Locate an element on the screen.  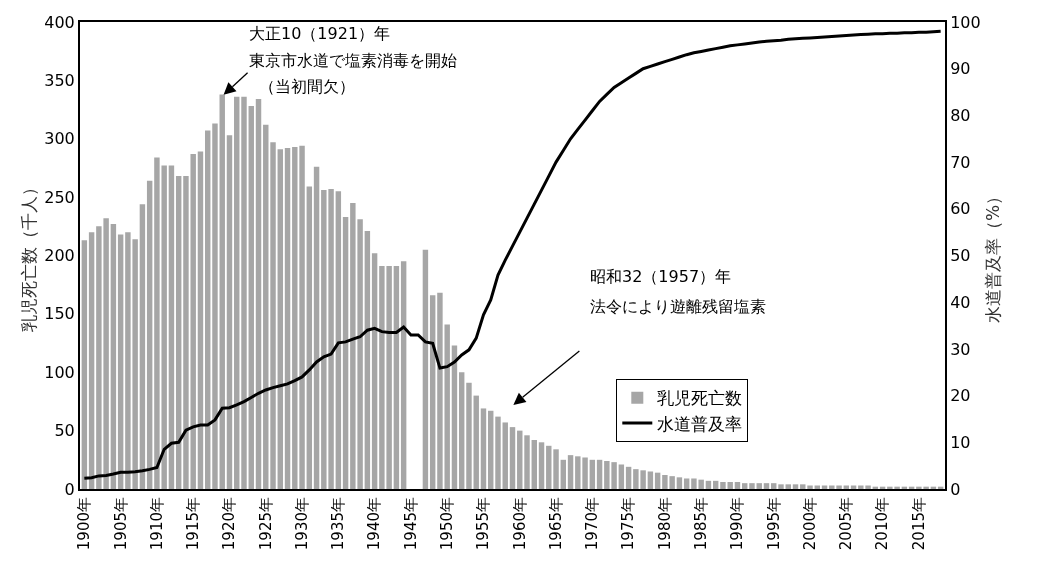
y-tick-label: 400 is located at coordinates (59, 22).